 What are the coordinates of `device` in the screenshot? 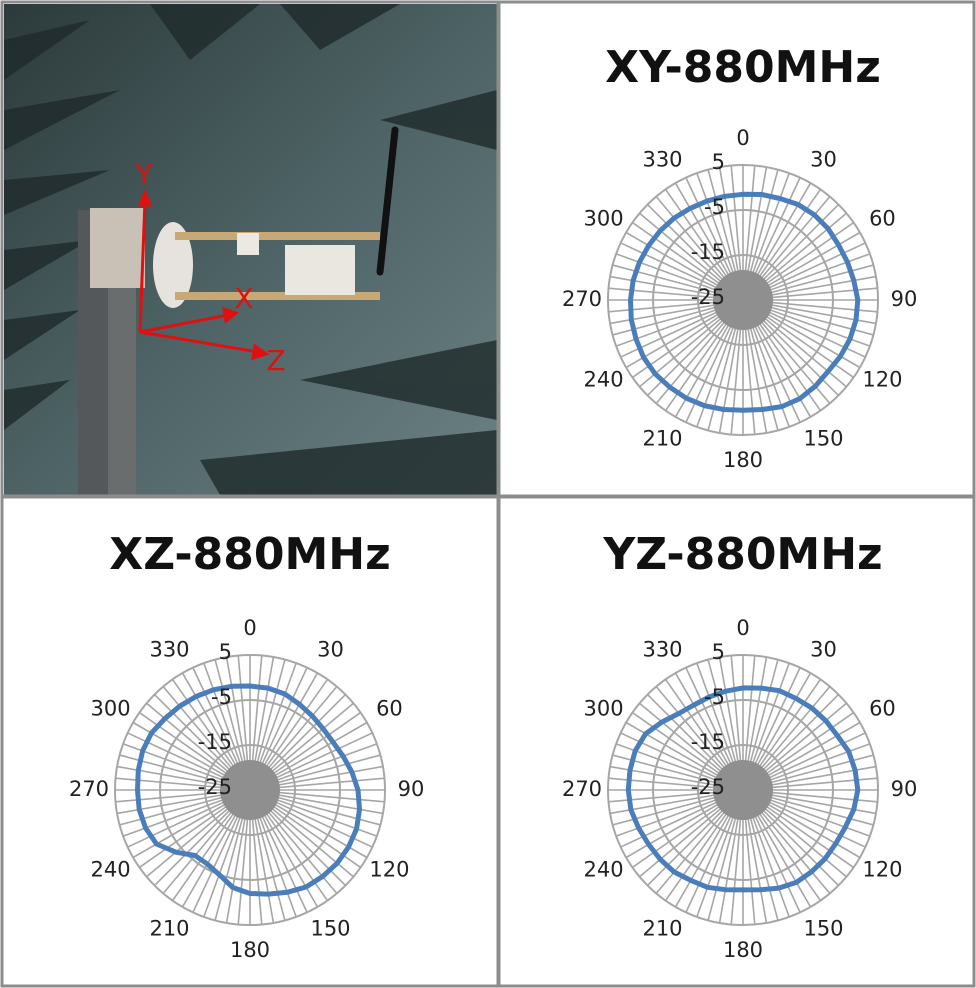 It's located at (320, 270).